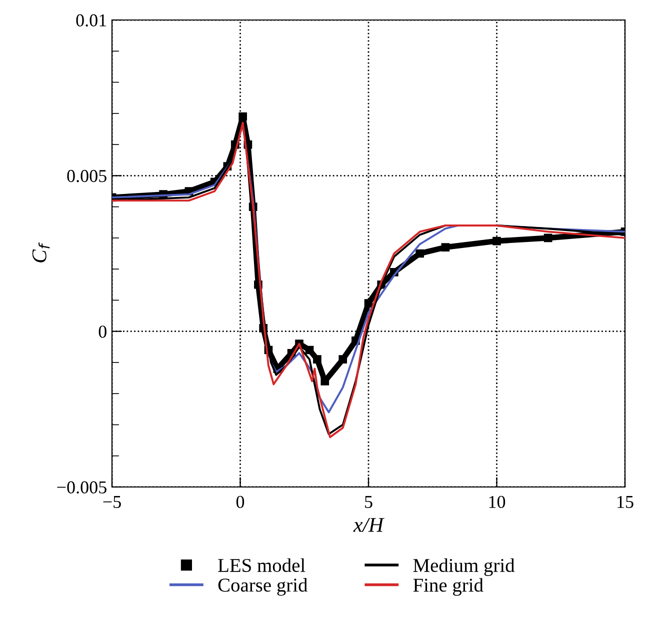  I want to click on y-tick-label: 0, so click(102, 332).